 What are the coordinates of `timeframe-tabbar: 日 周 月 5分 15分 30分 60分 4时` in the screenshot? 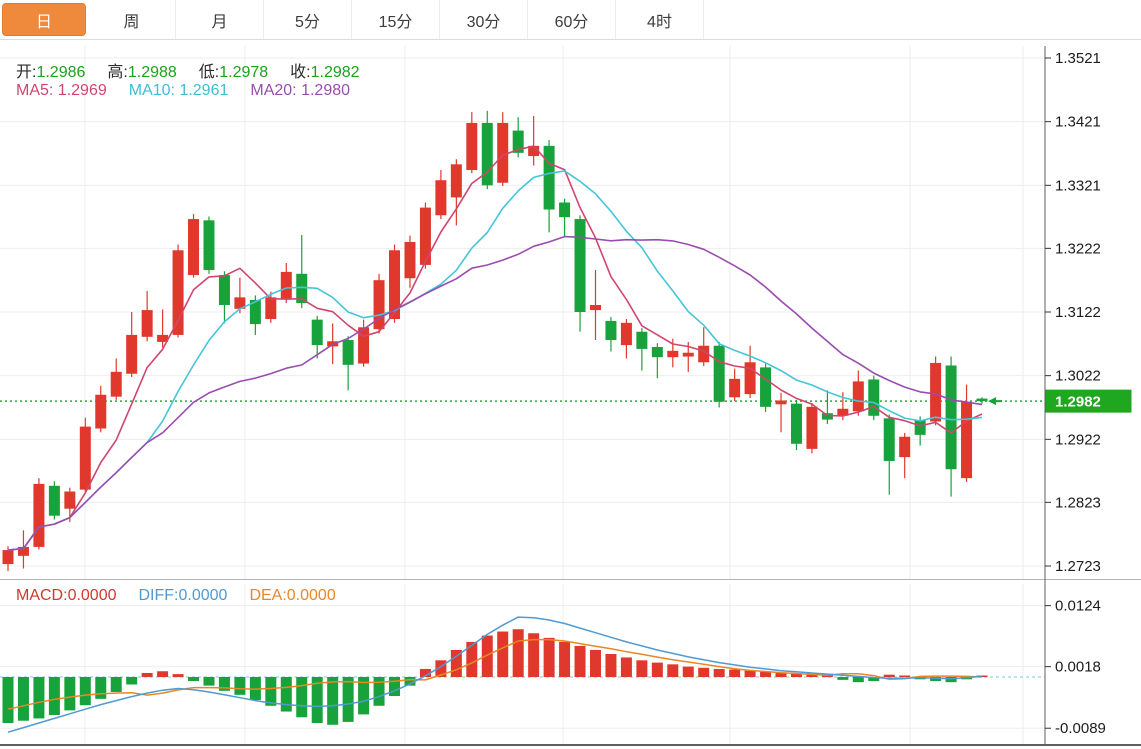 It's located at (570, 20).